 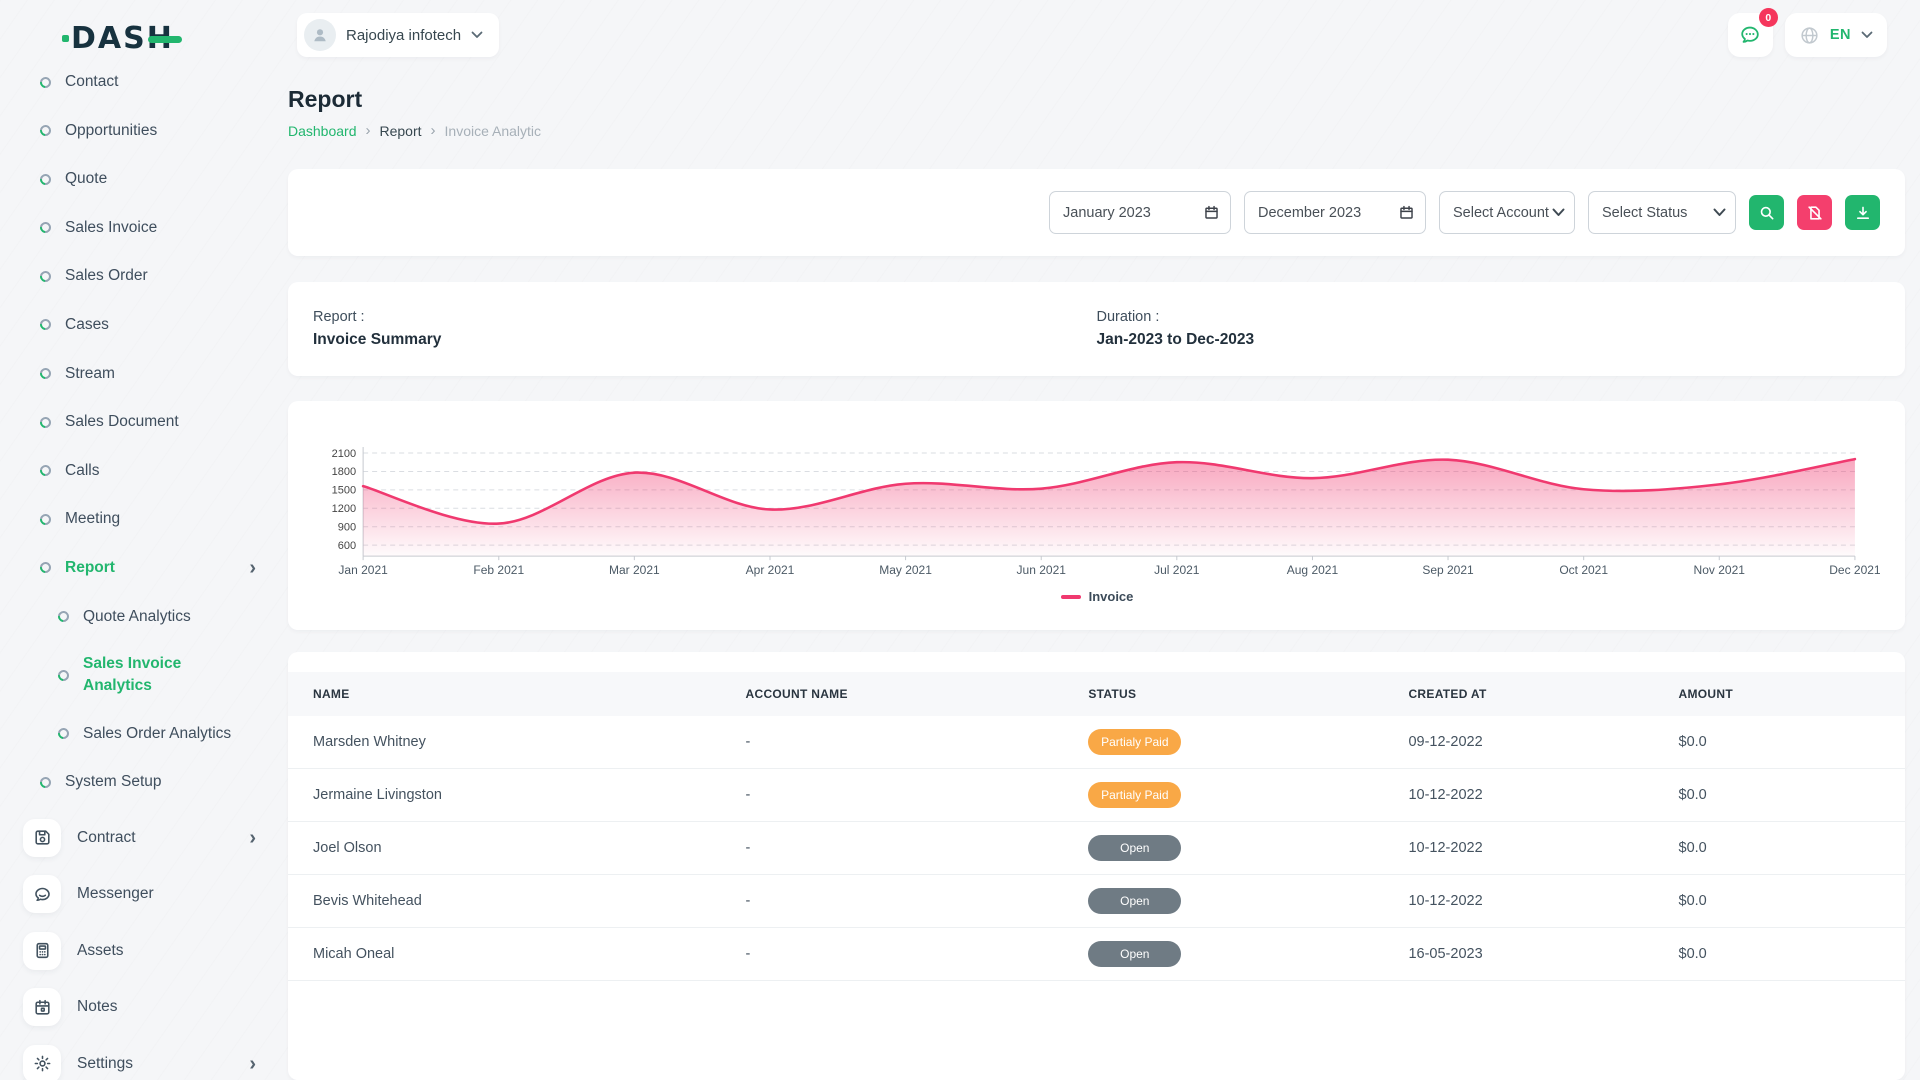 I want to click on chevron-down-icon, so click(x=1867, y=34).